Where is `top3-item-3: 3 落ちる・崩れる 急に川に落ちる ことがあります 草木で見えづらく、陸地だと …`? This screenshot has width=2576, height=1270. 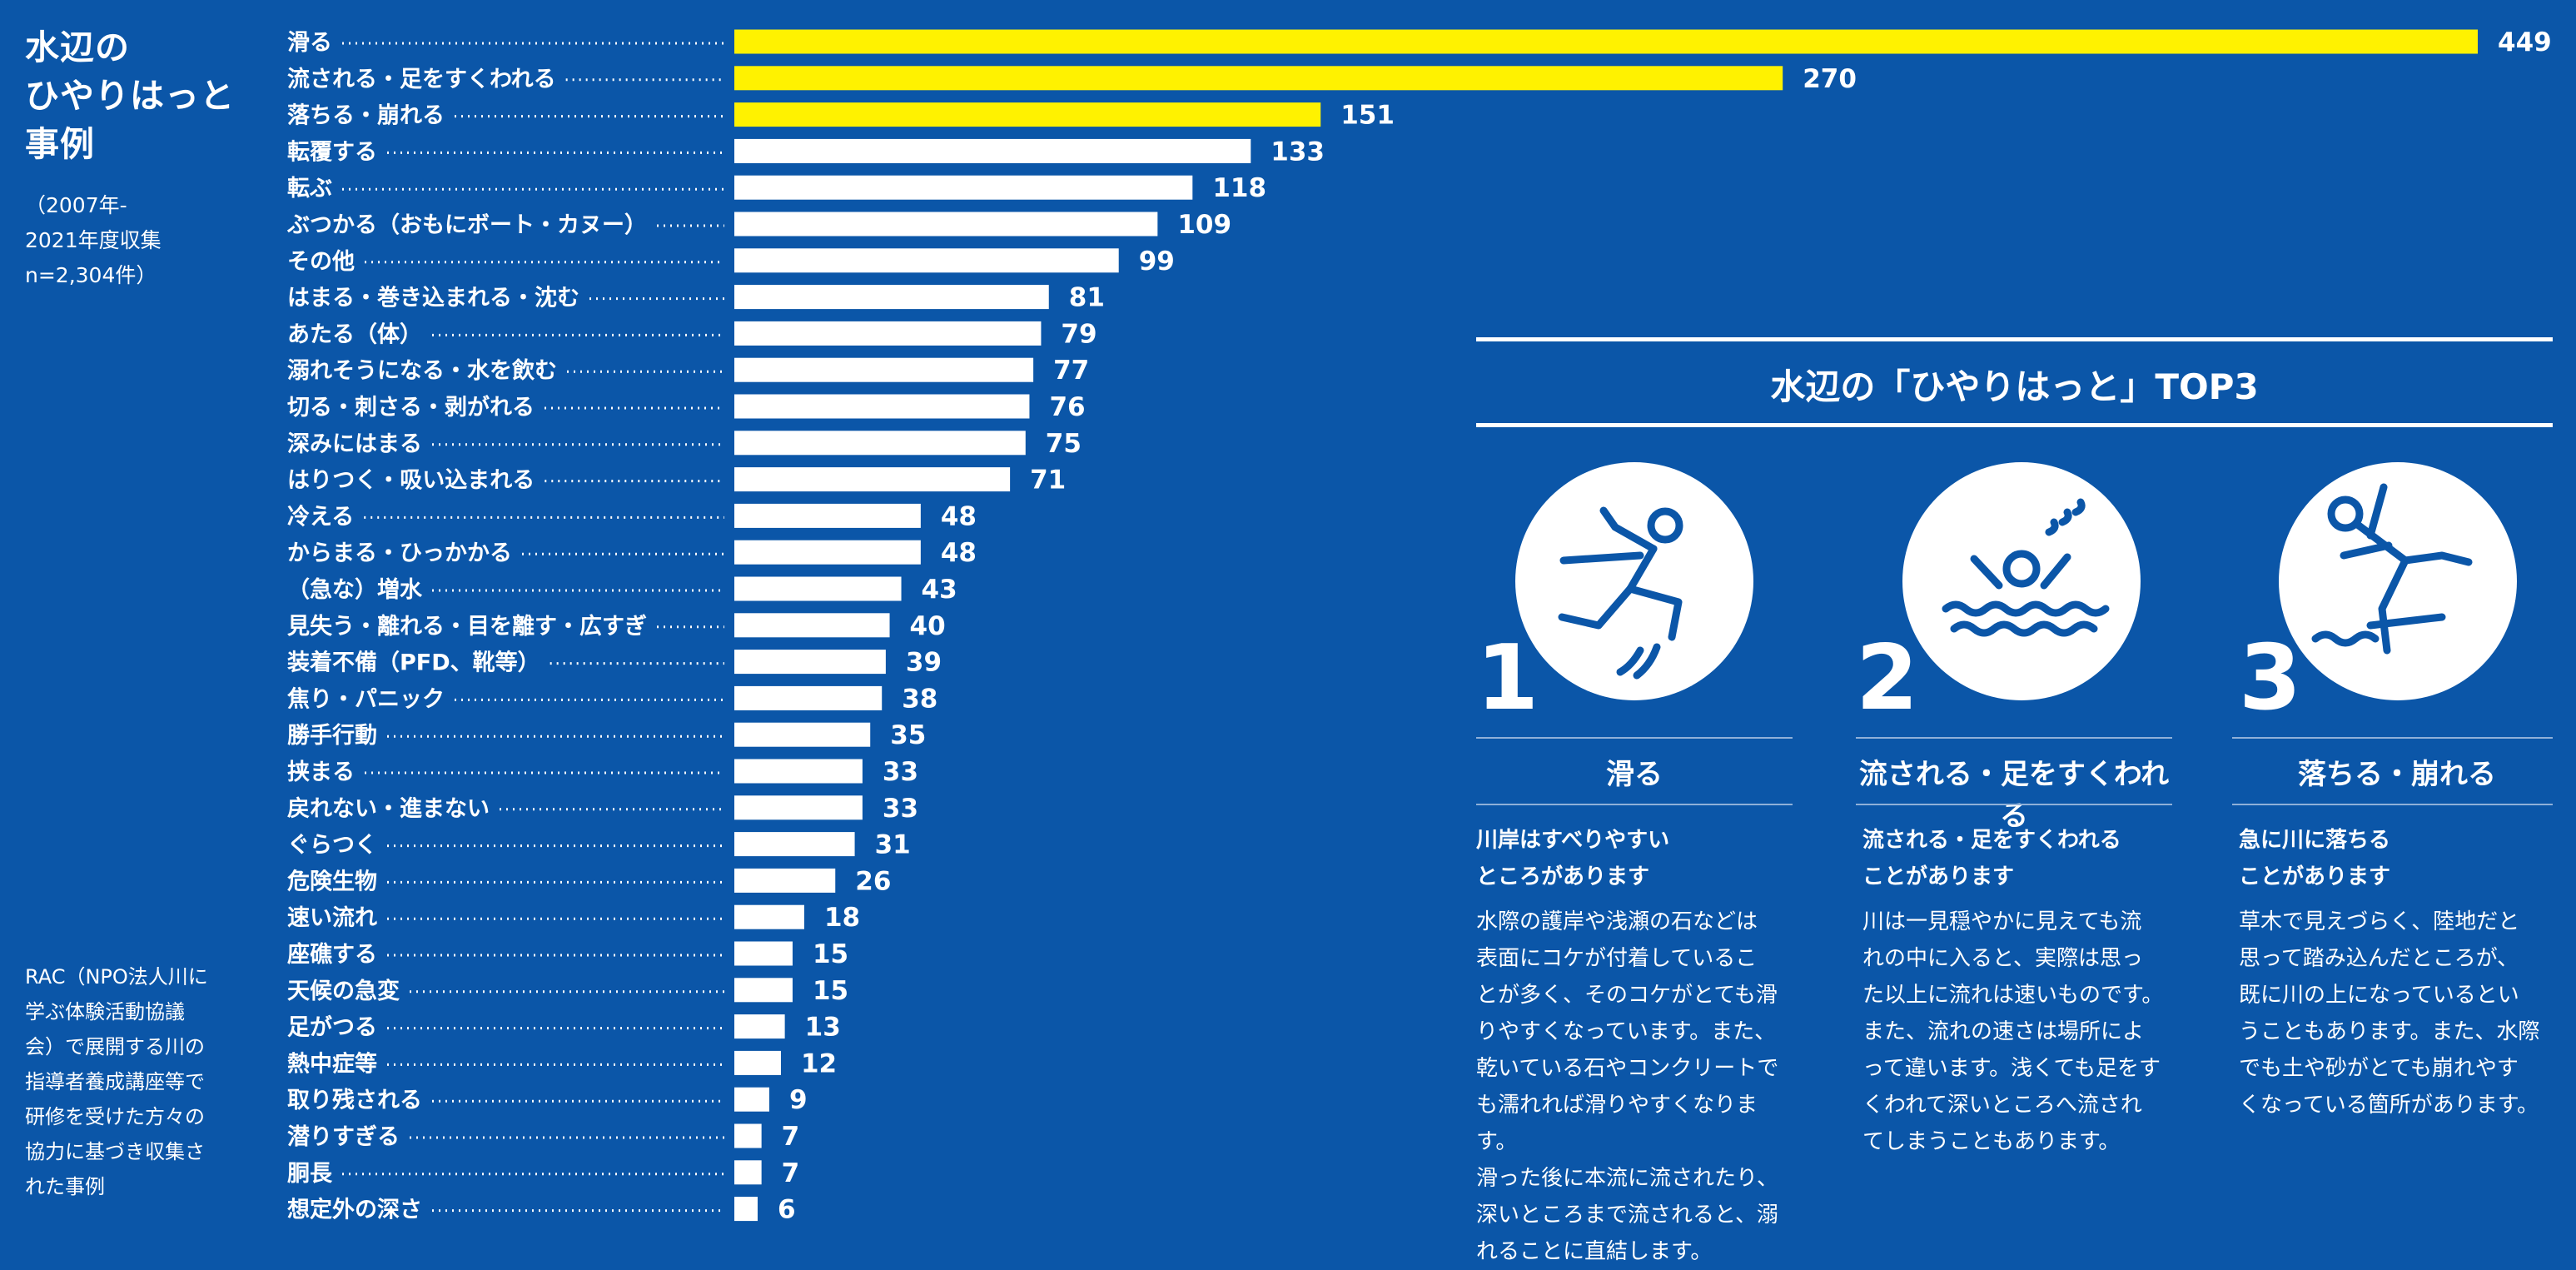 top3-item-3: 3 落ちる・崩れる 急に川に落ちる ことがあります 草木で見えづらく、陸地だと … is located at coordinates (2393, 845).